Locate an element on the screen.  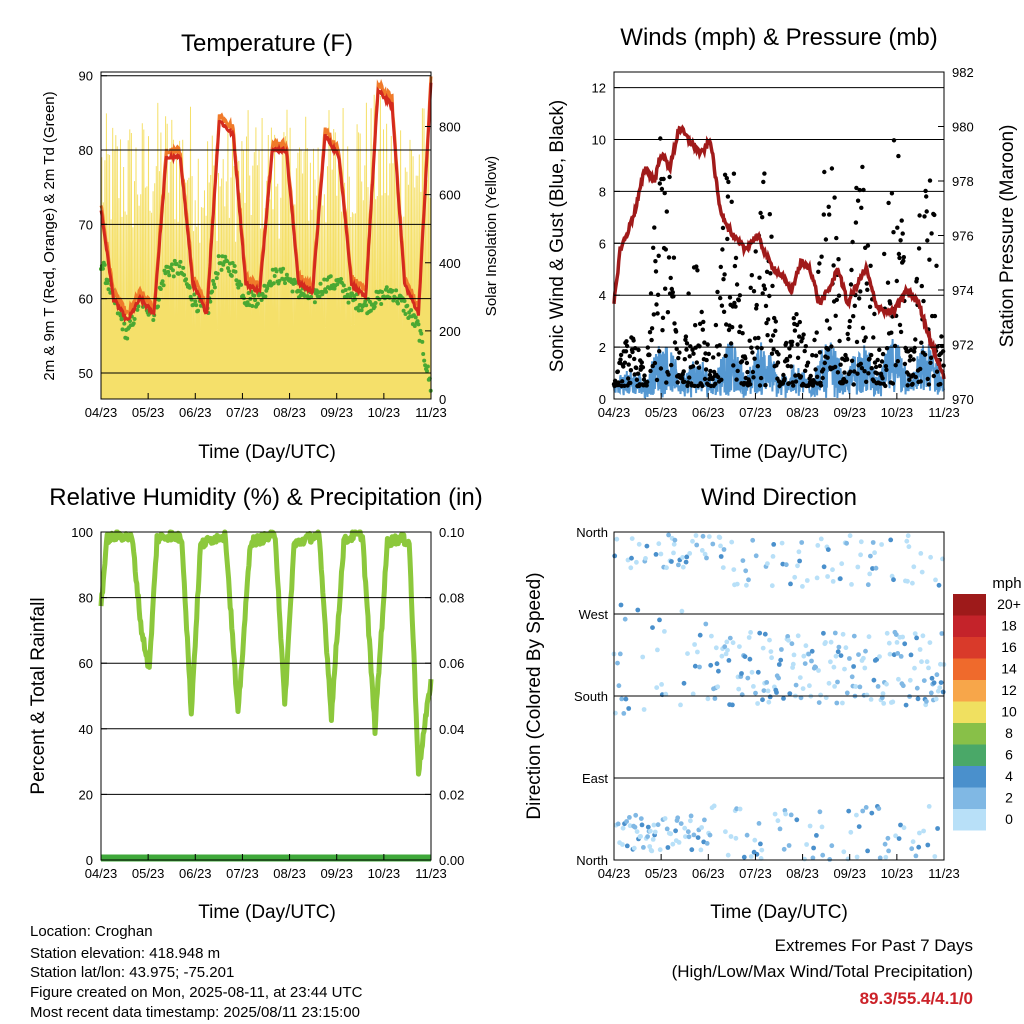
winds-plot-frame is located at coordinates (779, 235).